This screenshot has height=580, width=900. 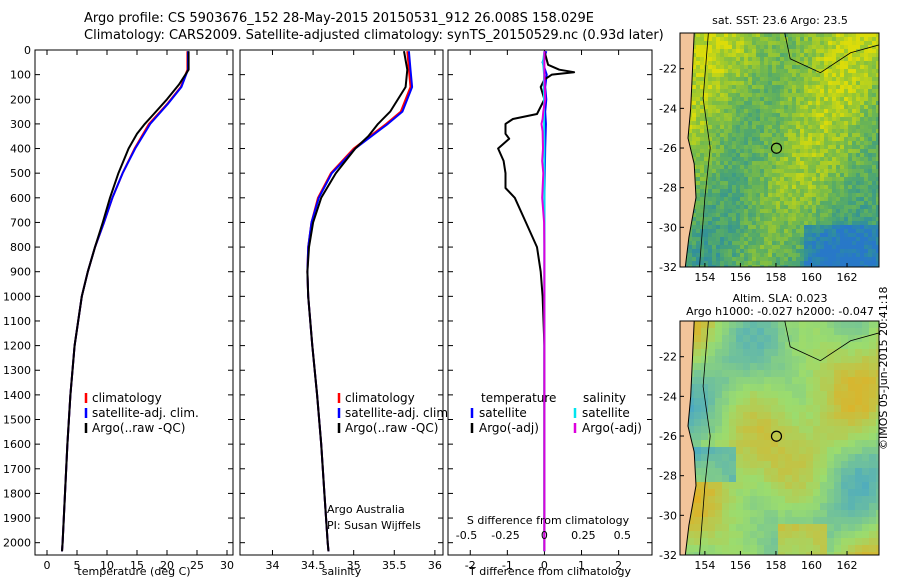 I want to click on sst_map-ytick-label: -24, so click(x=668, y=108).